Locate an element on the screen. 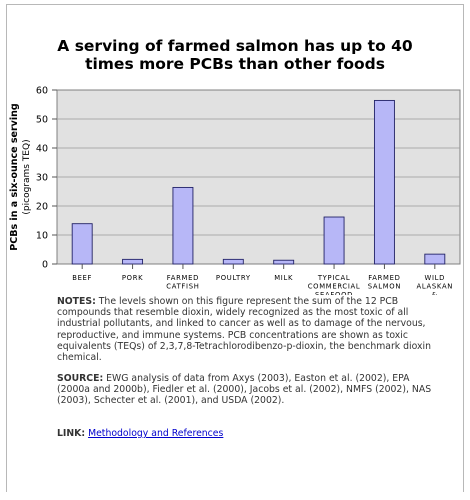 This screenshot has height=500, width=470. x-tick-label: TYPICAL is located at coordinates (334, 278).